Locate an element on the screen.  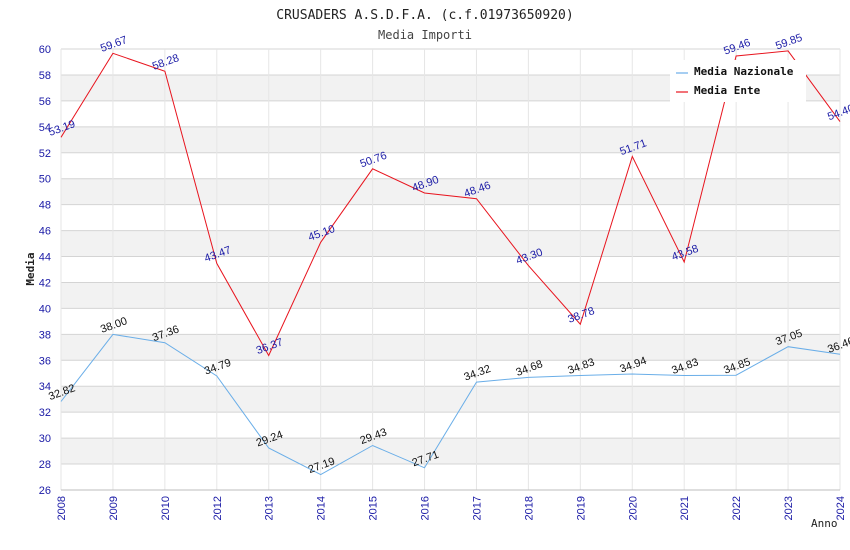
legend-box is located at coordinates (738, 81).